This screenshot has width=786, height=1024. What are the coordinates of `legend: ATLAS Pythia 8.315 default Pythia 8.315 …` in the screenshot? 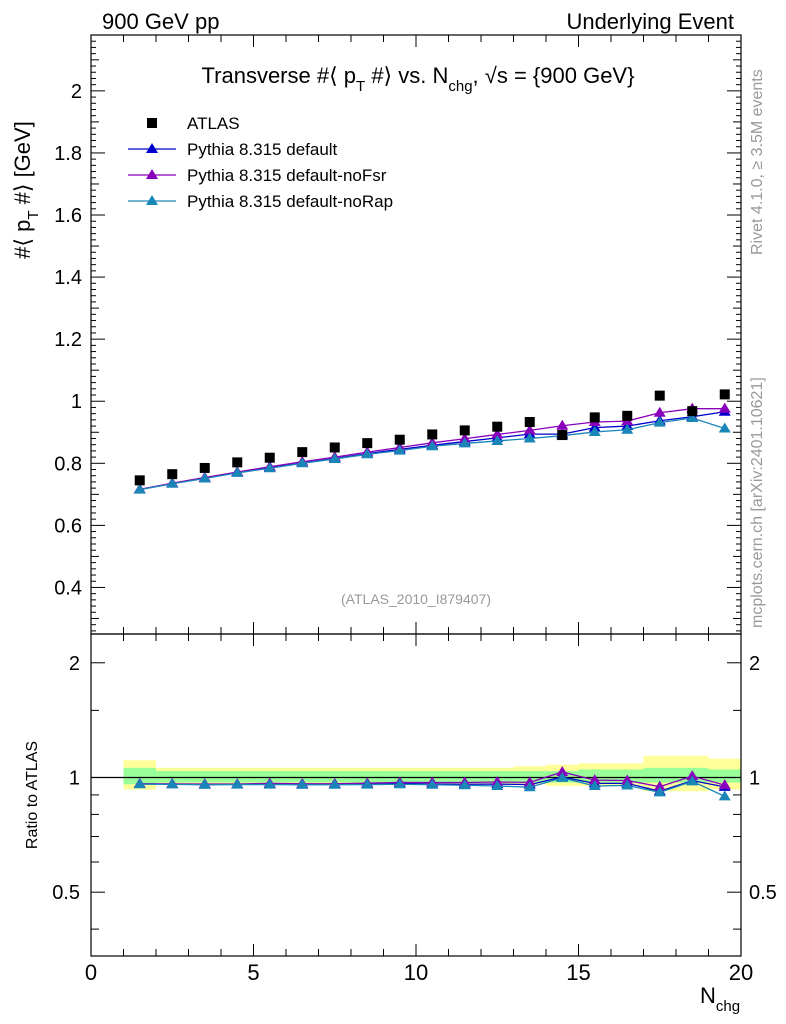 It's located at (260, 162).